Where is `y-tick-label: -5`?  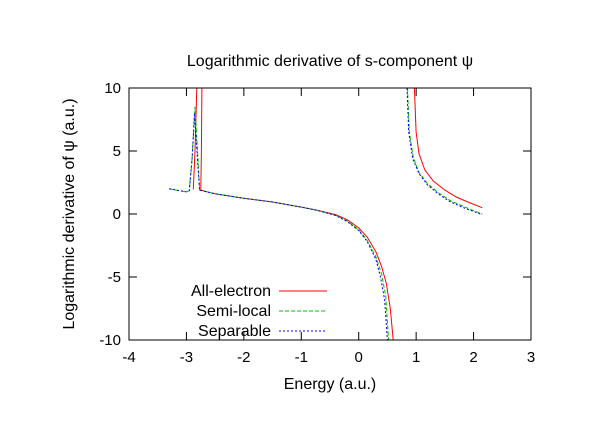
y-tick-label: -5 is located at coordinates (114, 277).